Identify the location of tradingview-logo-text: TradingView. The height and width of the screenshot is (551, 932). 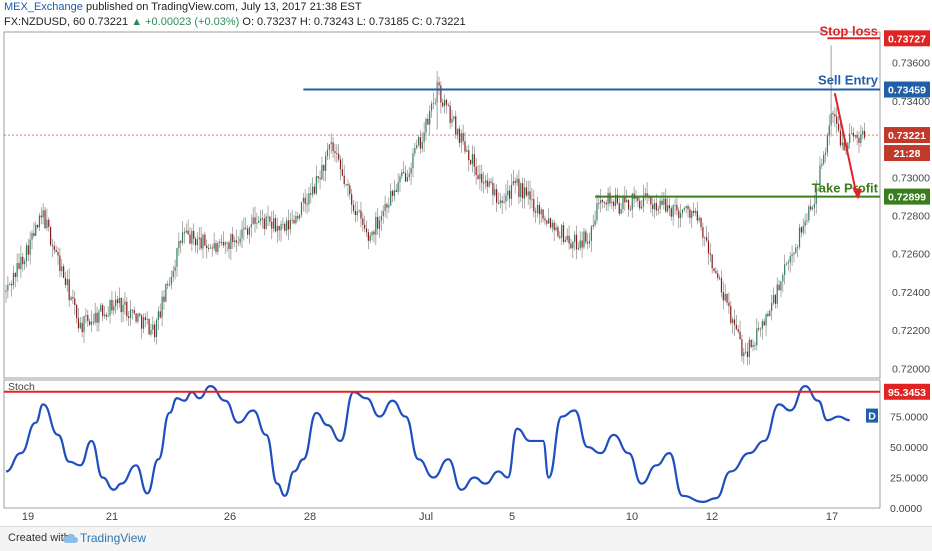
(113, 538).